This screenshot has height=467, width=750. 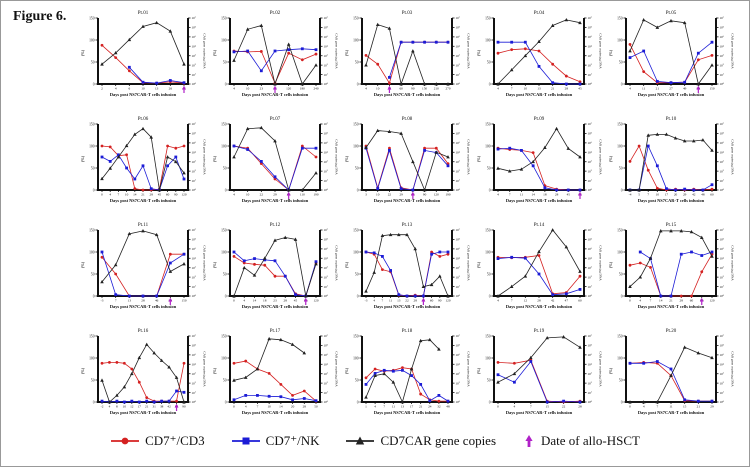 I want to click on svg-text: 5, so click(x=639, y=195).